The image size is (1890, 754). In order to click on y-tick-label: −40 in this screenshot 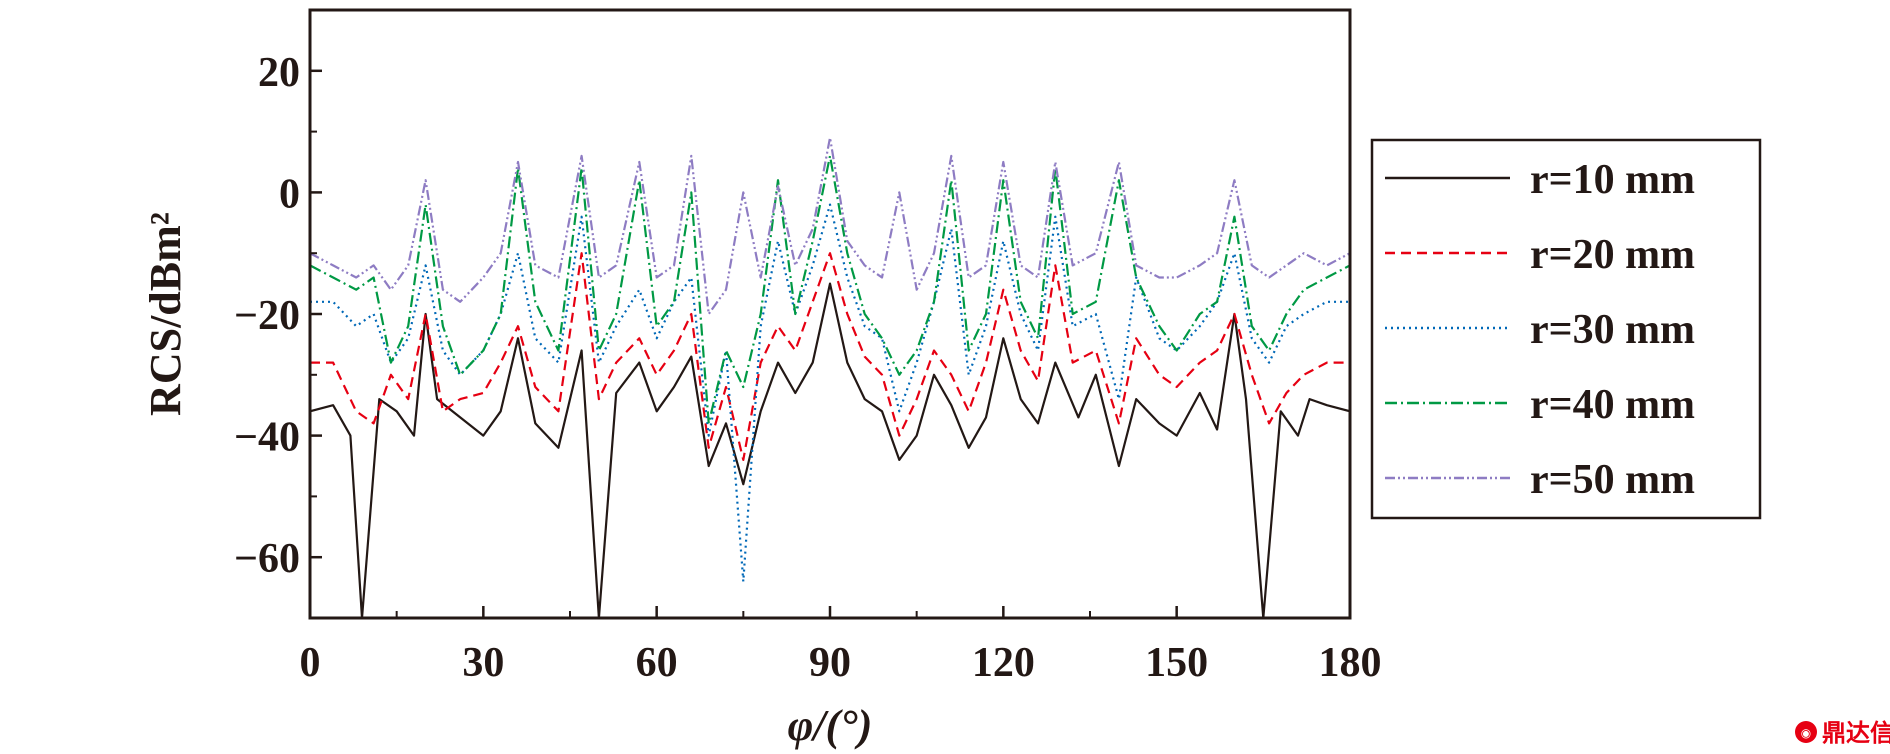, I will do `click(267, 438)`.